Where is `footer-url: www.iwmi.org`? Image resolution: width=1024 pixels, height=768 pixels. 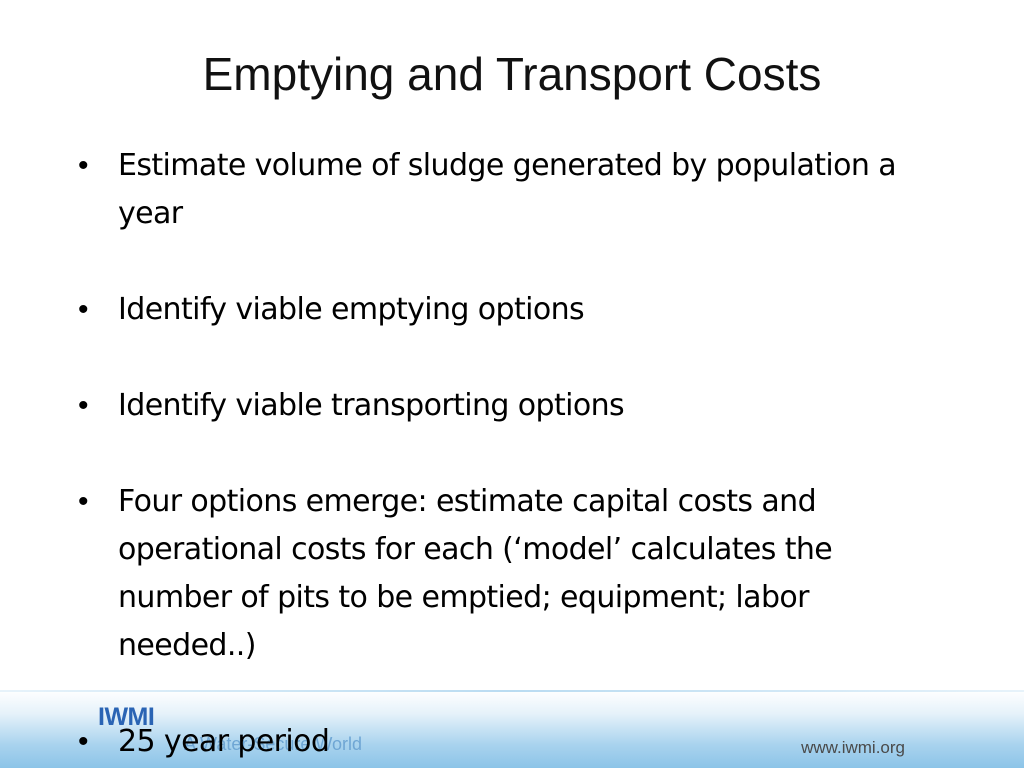
footer-url: www.iwmi.org is located at coordinates (853, 747).